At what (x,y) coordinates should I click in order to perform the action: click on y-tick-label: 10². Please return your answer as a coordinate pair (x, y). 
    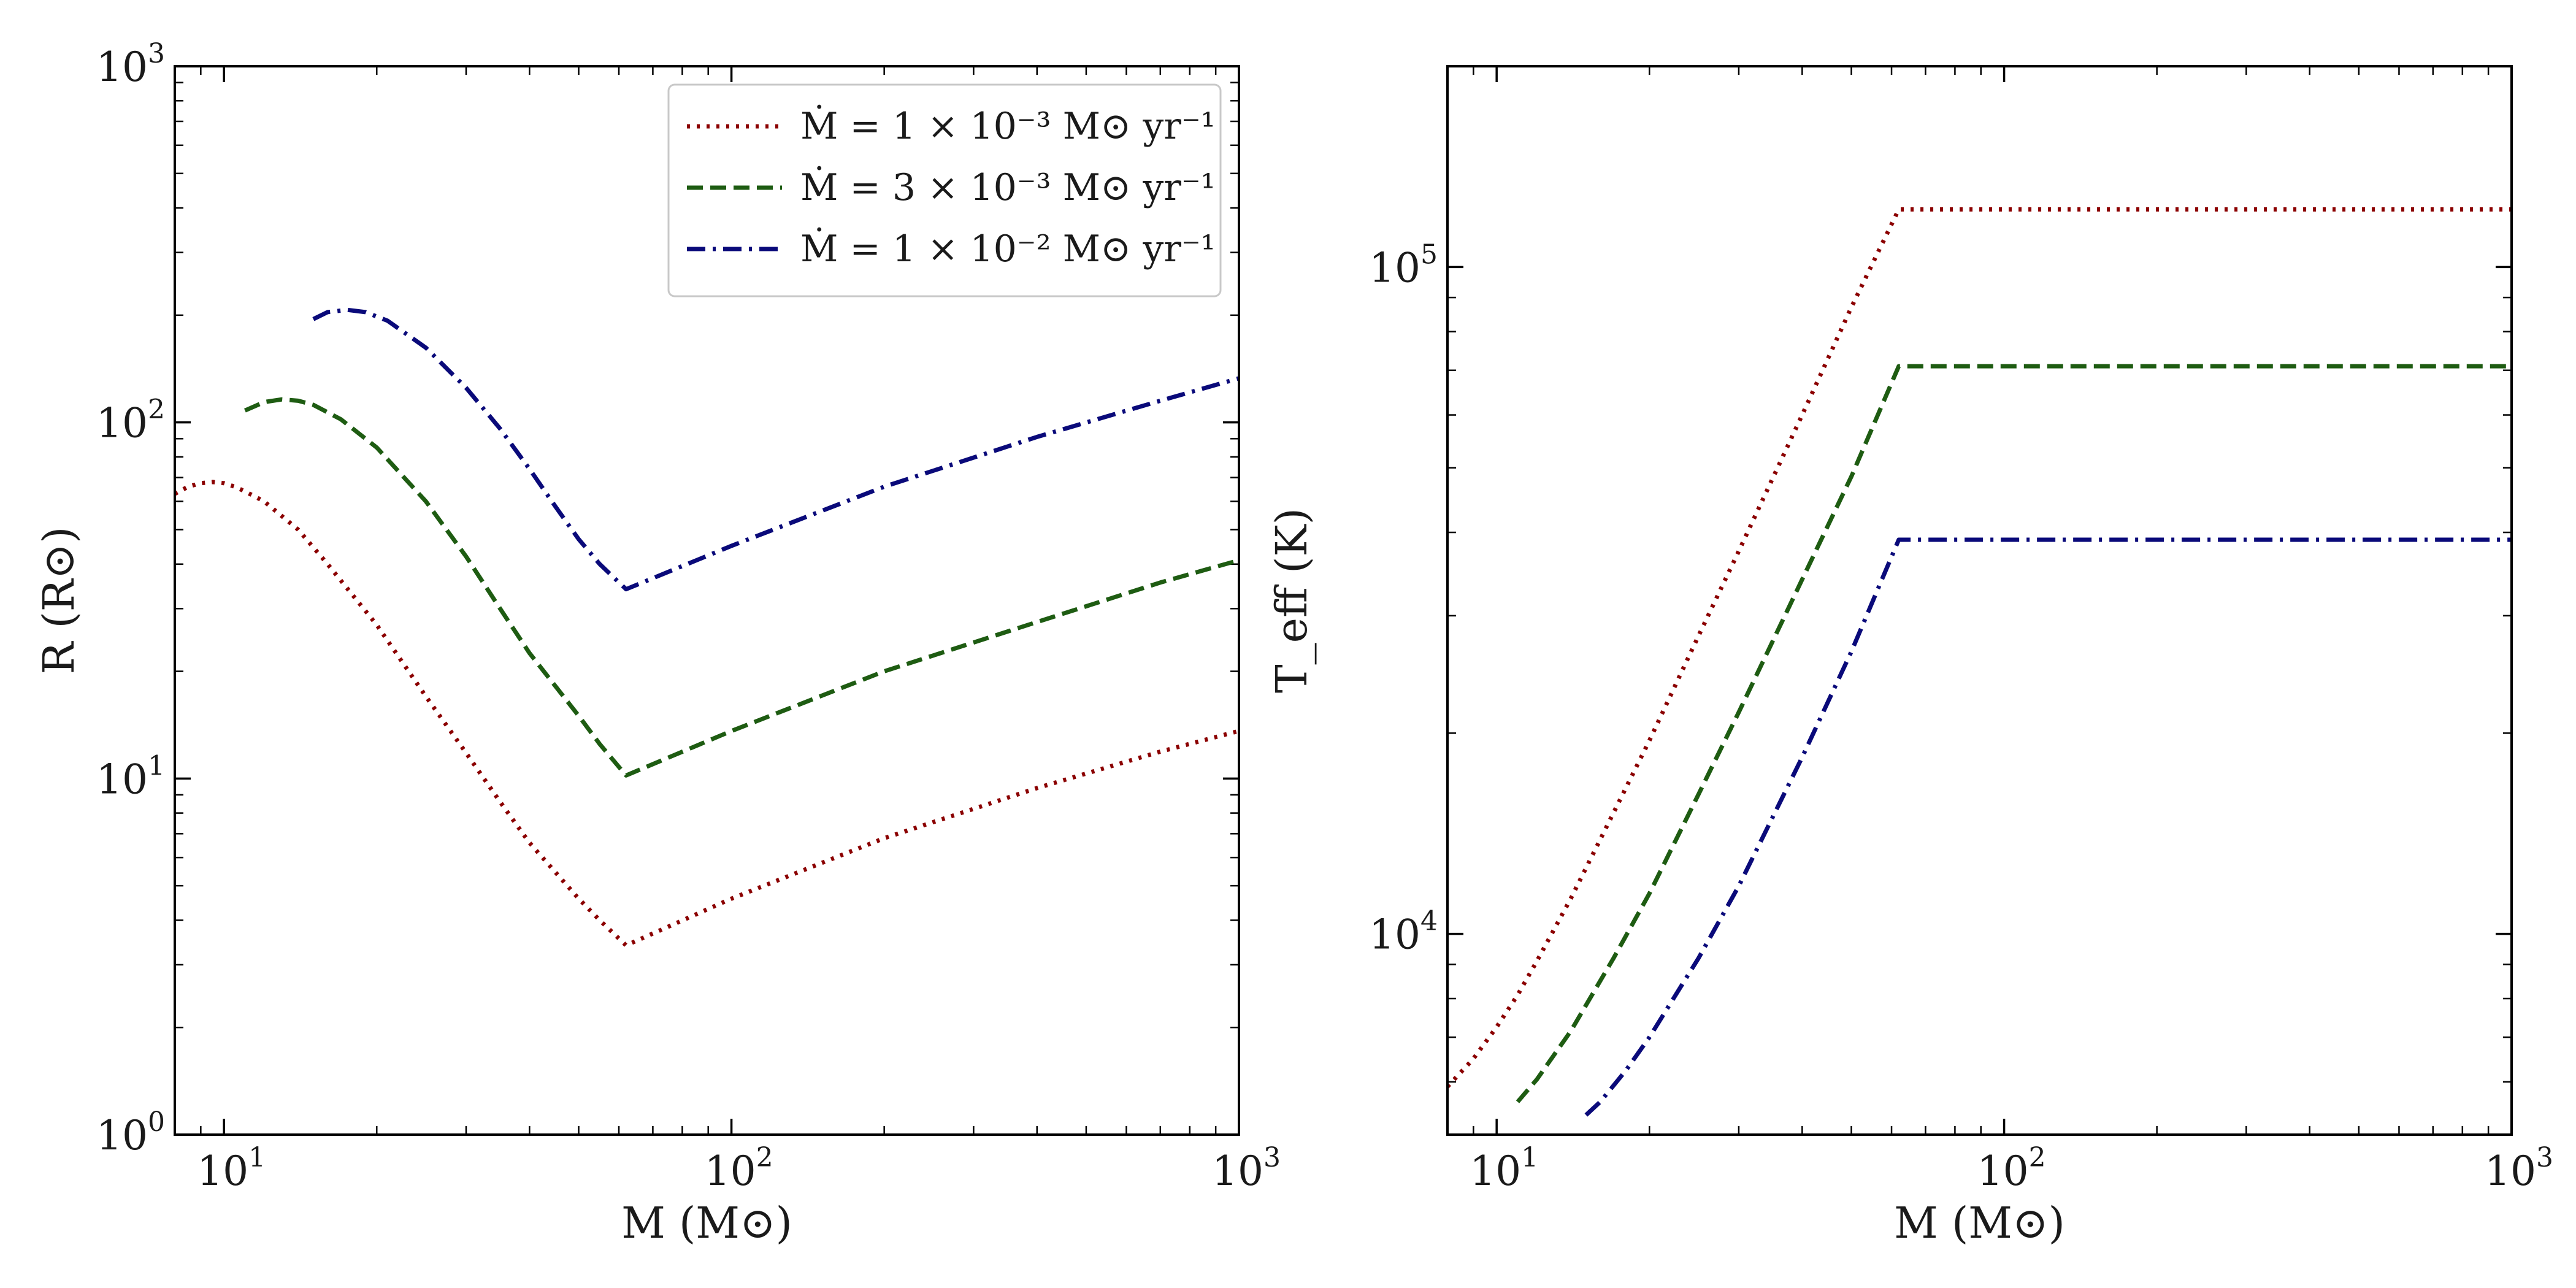
    Looking at the image, I should click on (130, 420).